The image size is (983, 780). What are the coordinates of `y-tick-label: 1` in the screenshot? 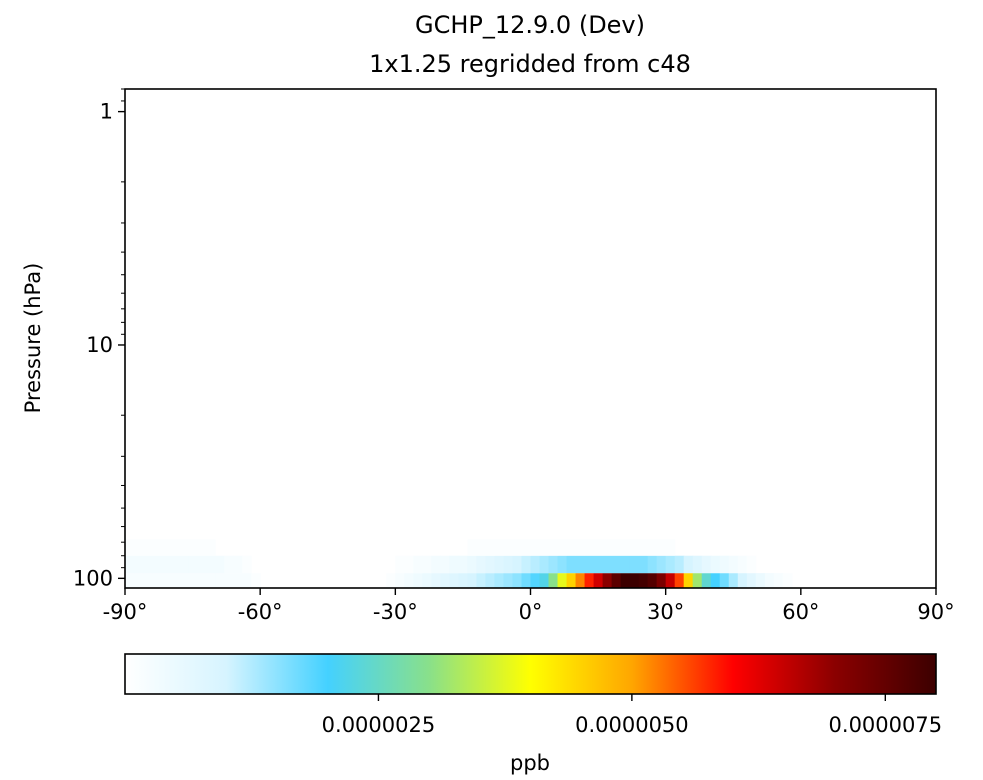 It's located at (106, 112).